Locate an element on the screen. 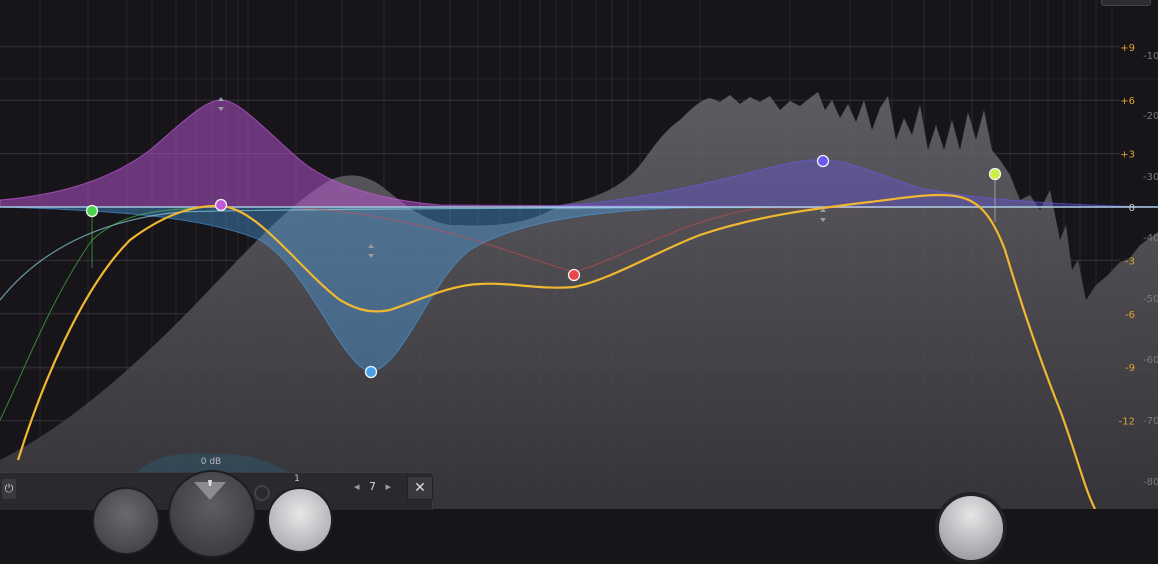  shape-knob is located at coordinates (262, 493).